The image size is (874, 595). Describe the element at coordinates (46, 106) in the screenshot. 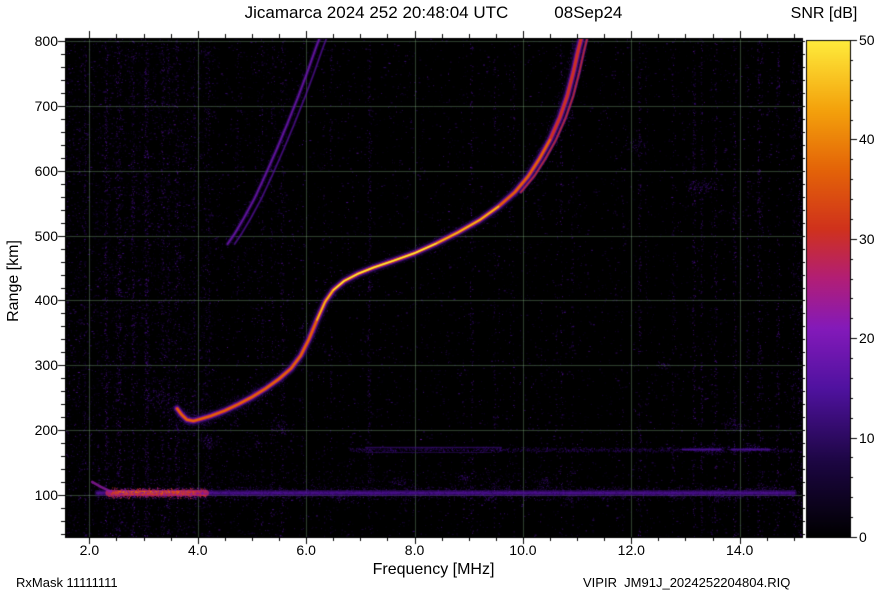

I see `y-tick-label: 700` at that location.